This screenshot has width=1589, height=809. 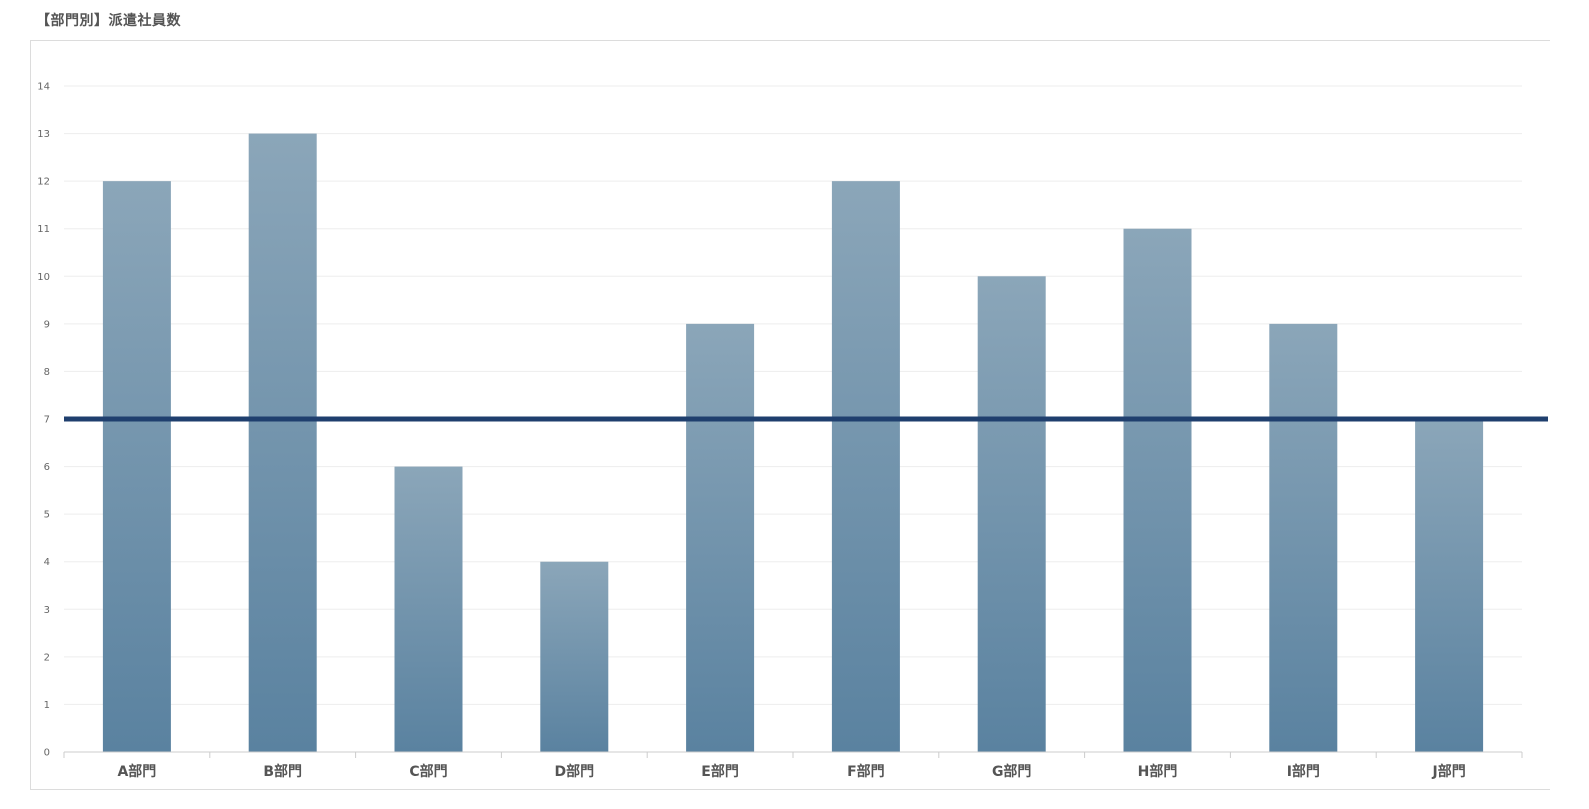 What do you see at coordinates (47, 467) in the screenshot?
I see `y-tick-label: 6` at bounding box center [47, 467].